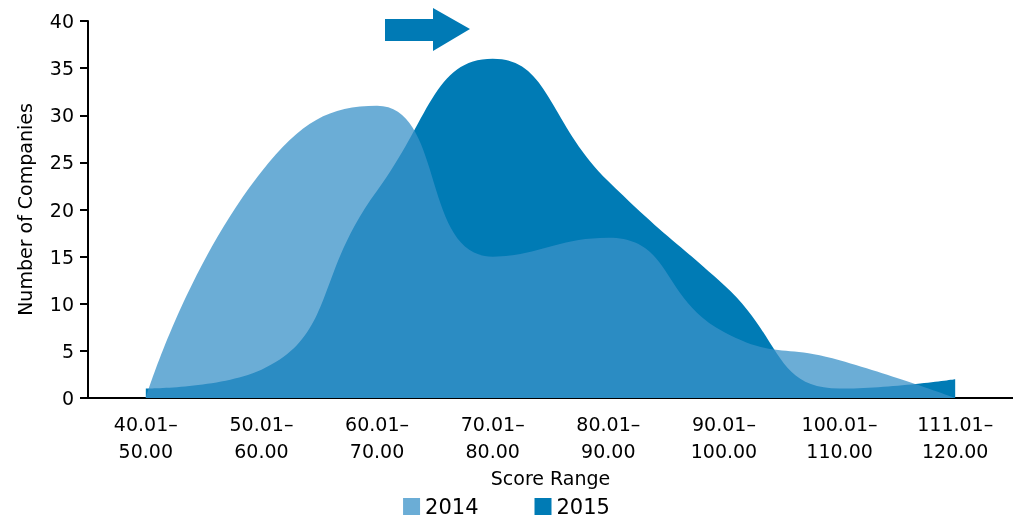 This screenshot has height=524, width=1013. I want to click on x-tick-label: 50.01–60.00, so click(261, 437).